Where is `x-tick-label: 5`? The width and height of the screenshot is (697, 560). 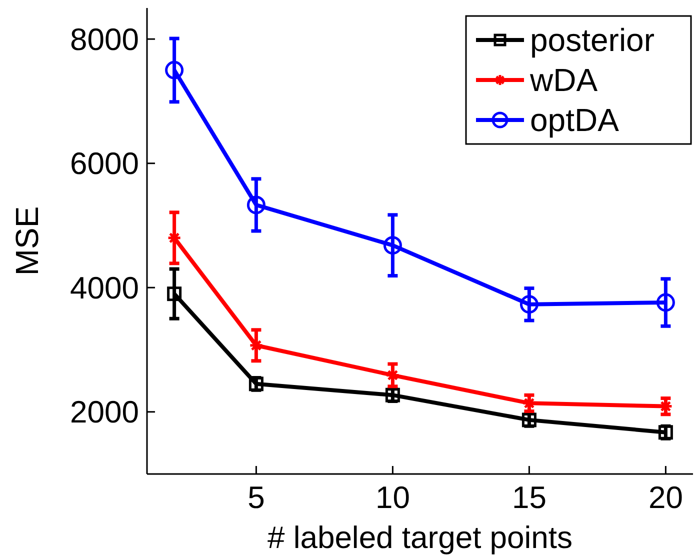 x-tick-label: 5 is located at coordinates (256, 497).